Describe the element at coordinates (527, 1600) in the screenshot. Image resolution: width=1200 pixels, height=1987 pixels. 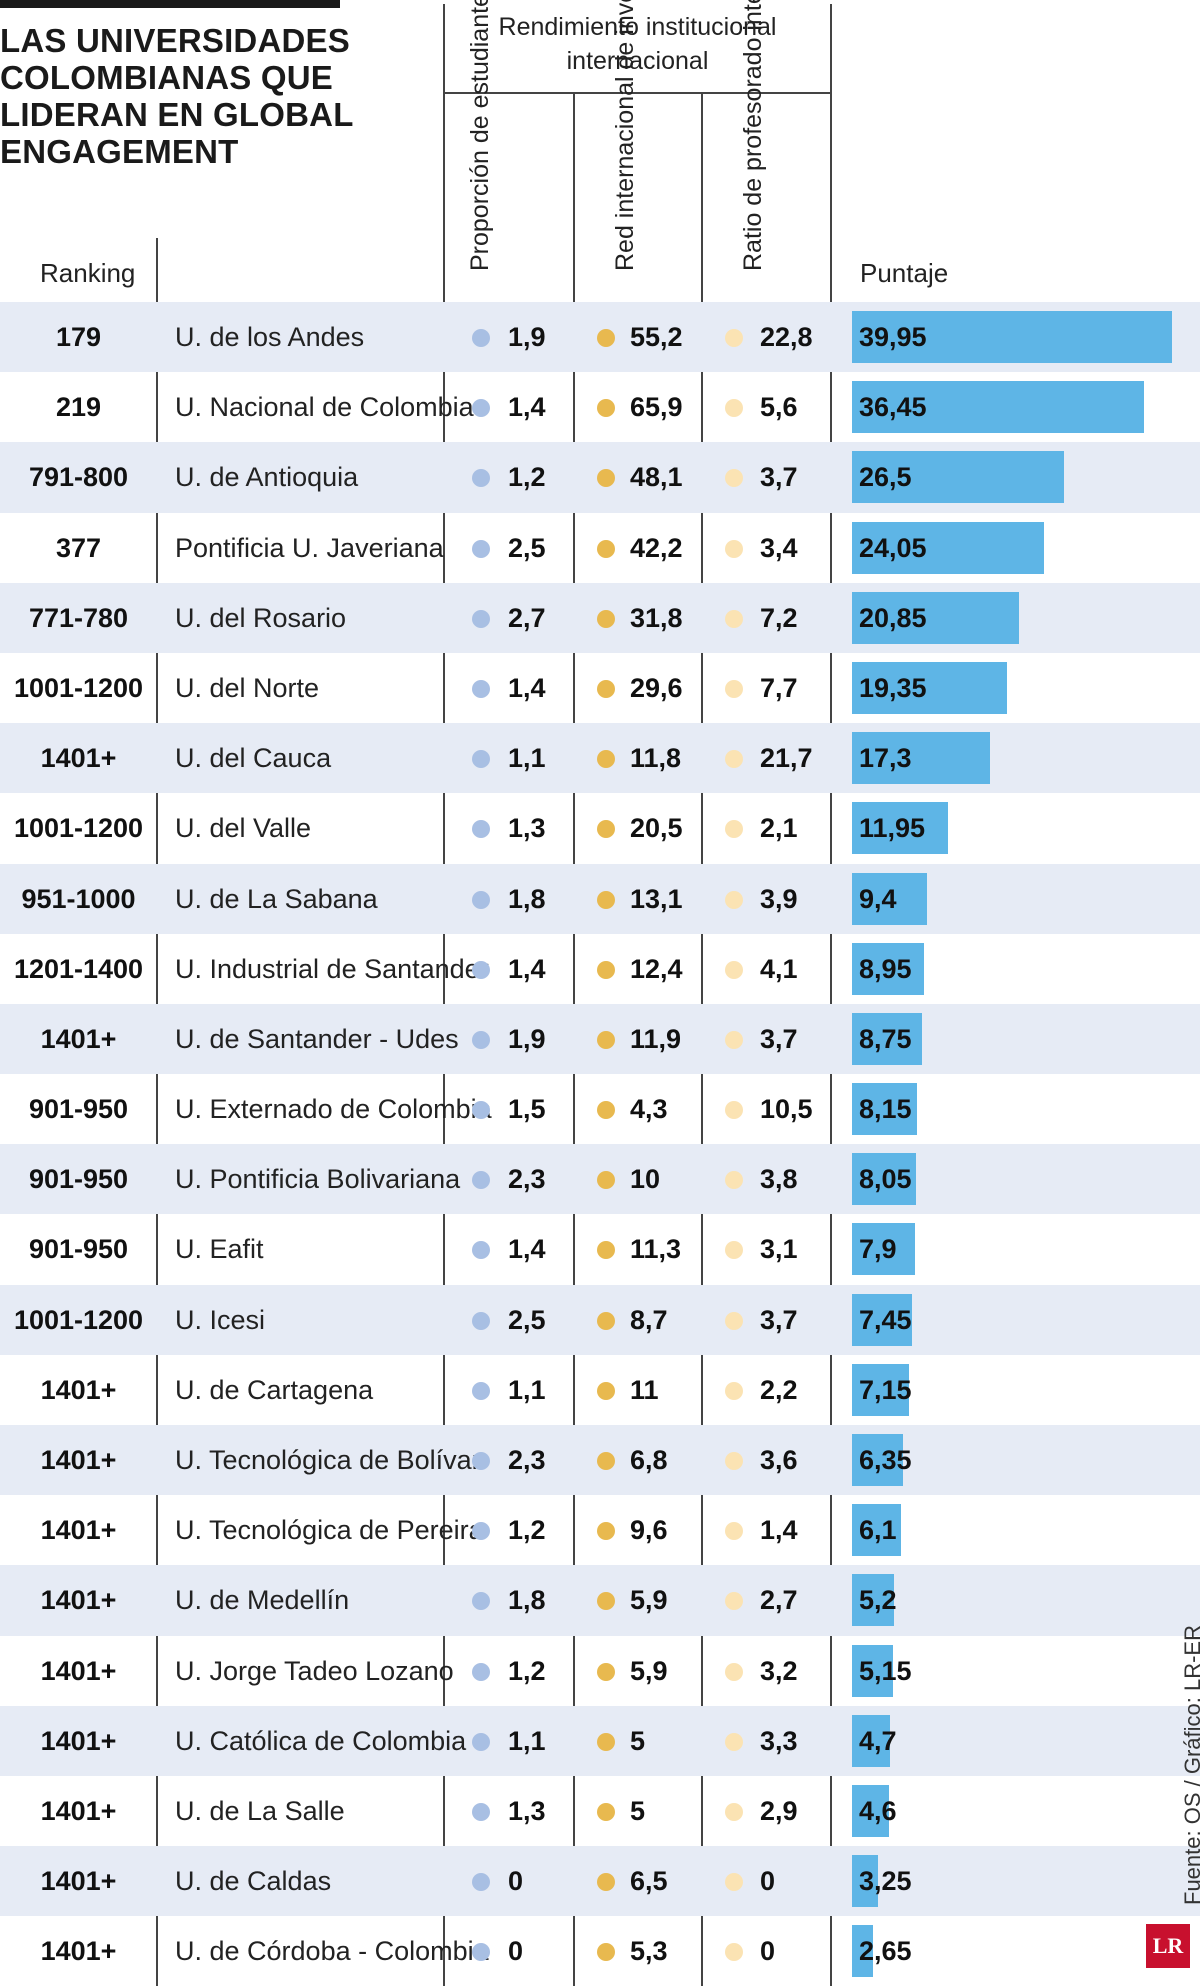
I see `metric-value-1: 1,8` at that location.